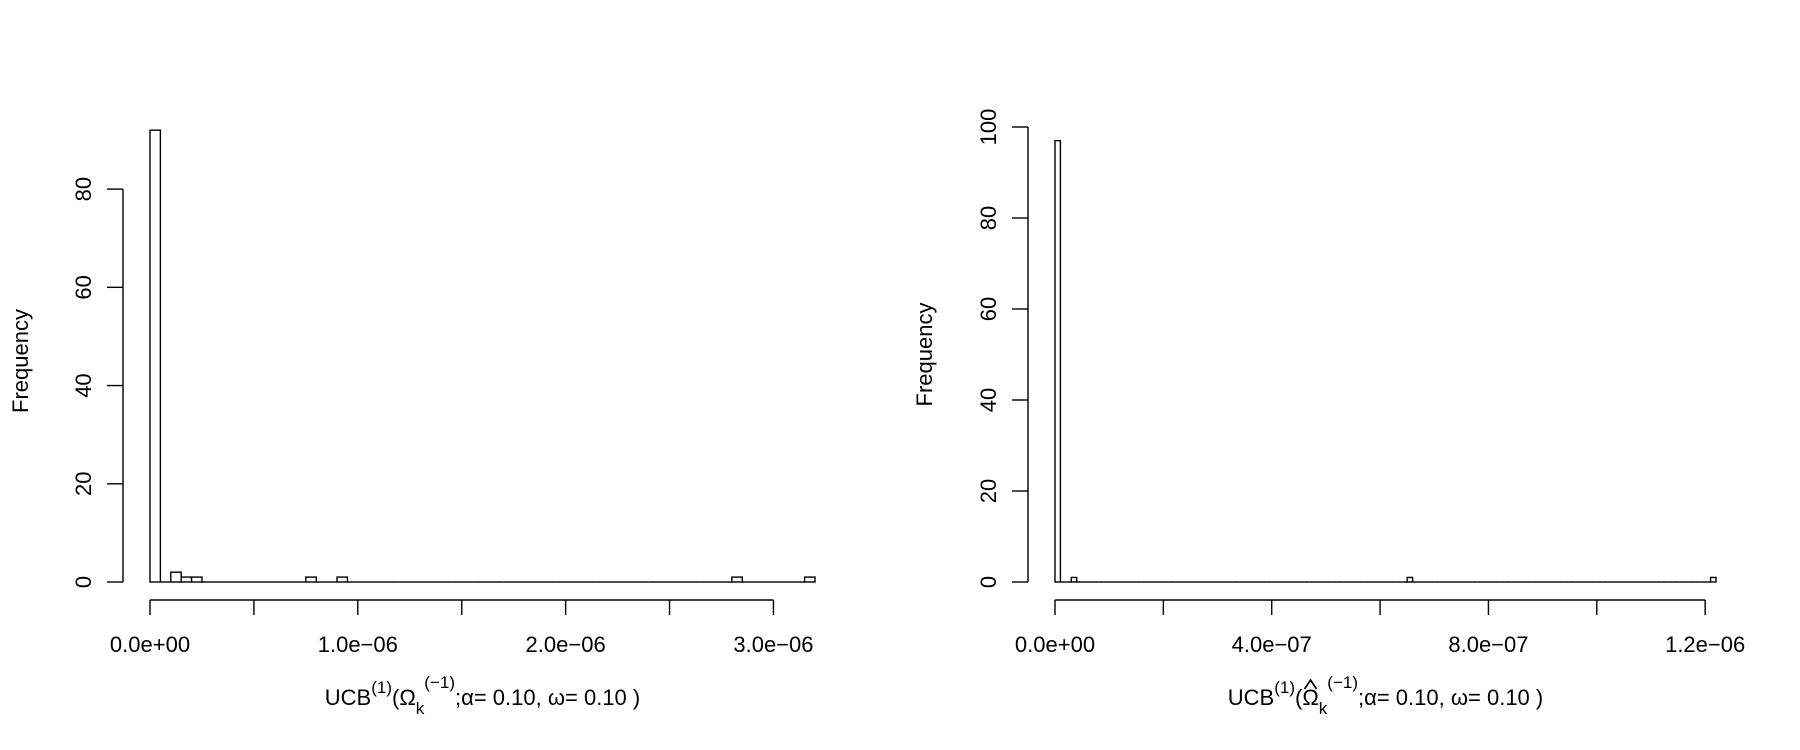  What do you see at coordinates (1272, 644) in the screenshot?
I see `x-tick-label: 4.0e−07` at bounding box center [1272, 644].